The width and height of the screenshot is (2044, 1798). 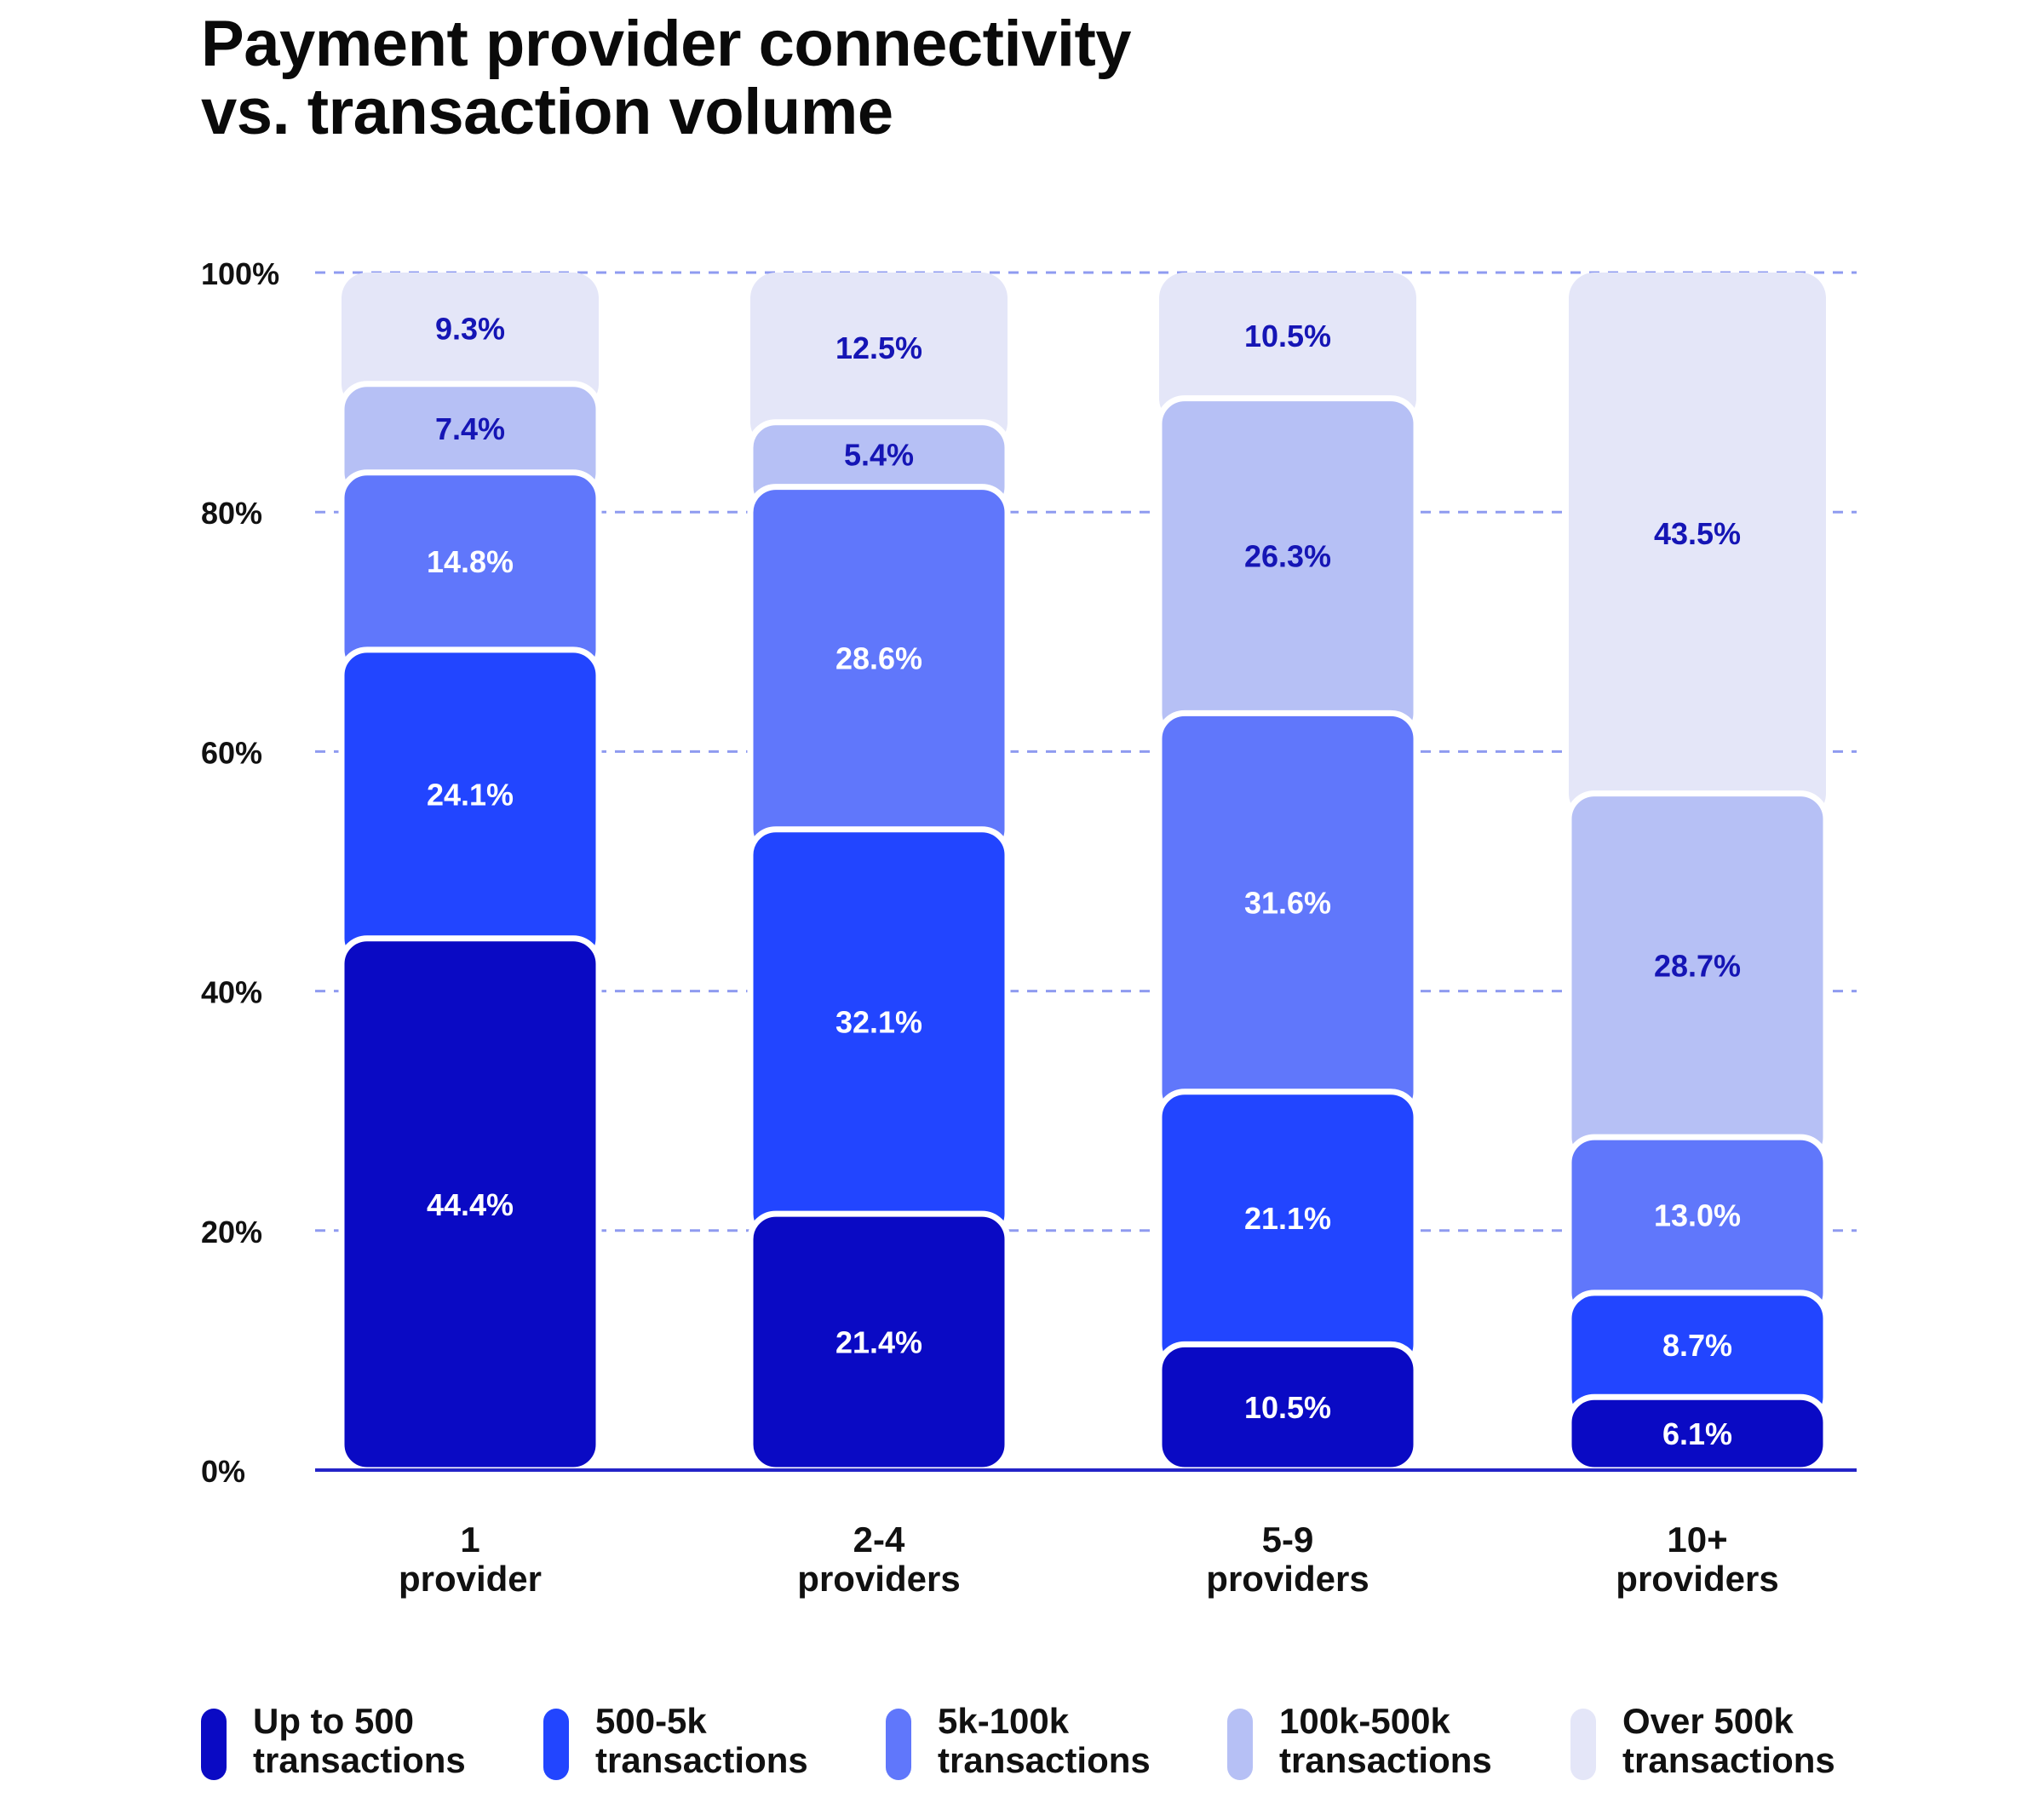 What do you see at coordinates (1004, 1721) in the screenshot?
I see `legend-label-line-1: 5k-100k` at bounding box center [1004, 1721].